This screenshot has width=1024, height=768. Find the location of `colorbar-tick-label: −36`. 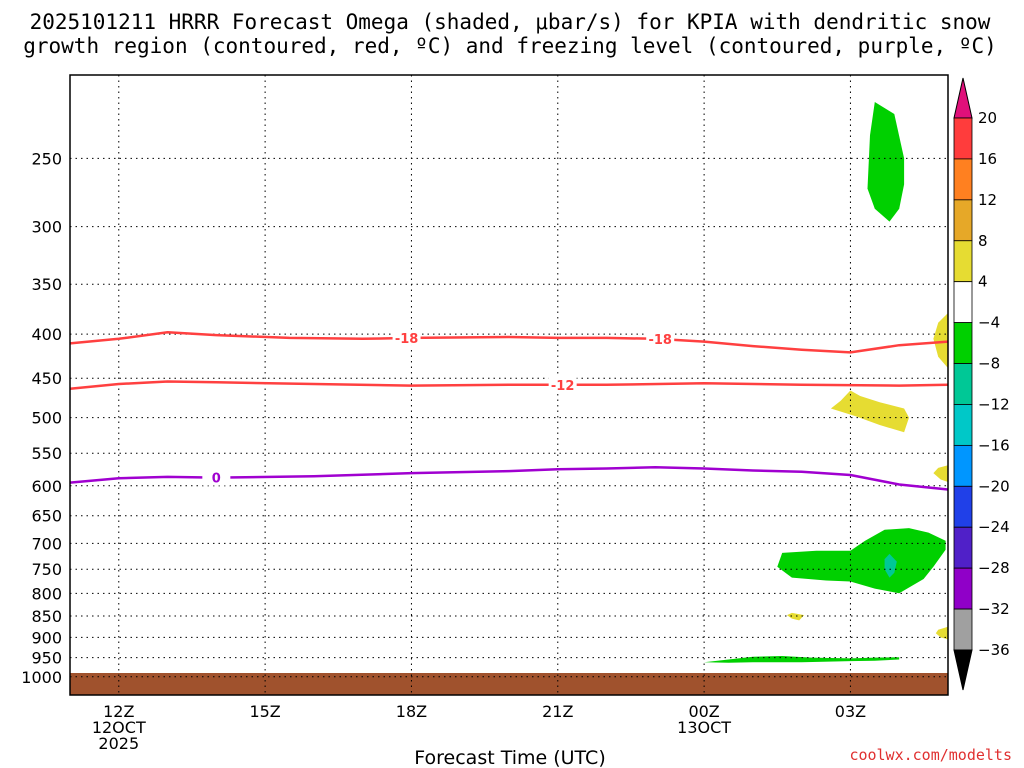

colorbar-tick-label: −36 is located at coordinates (994, 650).